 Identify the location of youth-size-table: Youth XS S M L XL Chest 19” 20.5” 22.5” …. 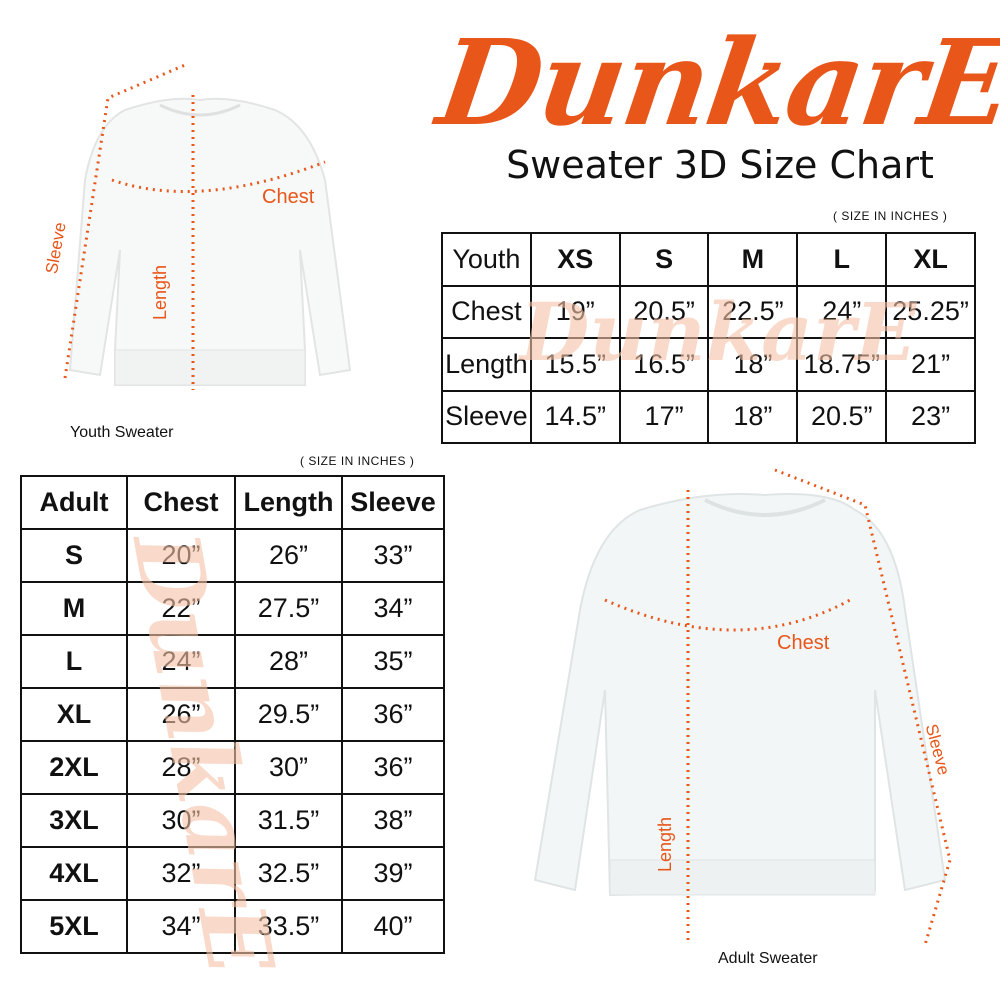
(708, 338).